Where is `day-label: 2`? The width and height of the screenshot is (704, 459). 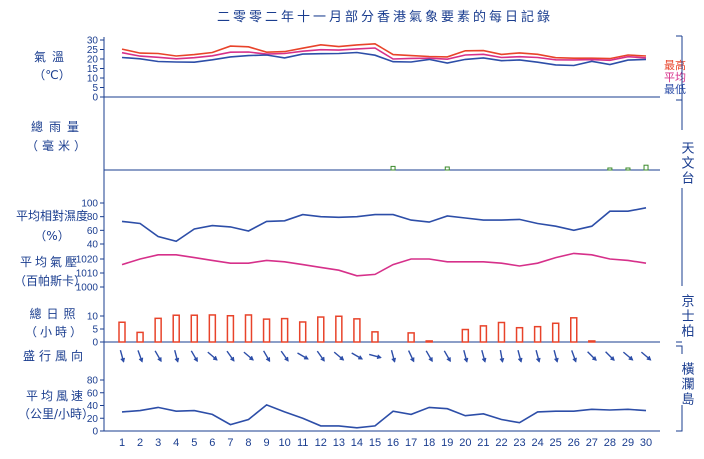 day-label: 2 is located at coordinates (140, 443).